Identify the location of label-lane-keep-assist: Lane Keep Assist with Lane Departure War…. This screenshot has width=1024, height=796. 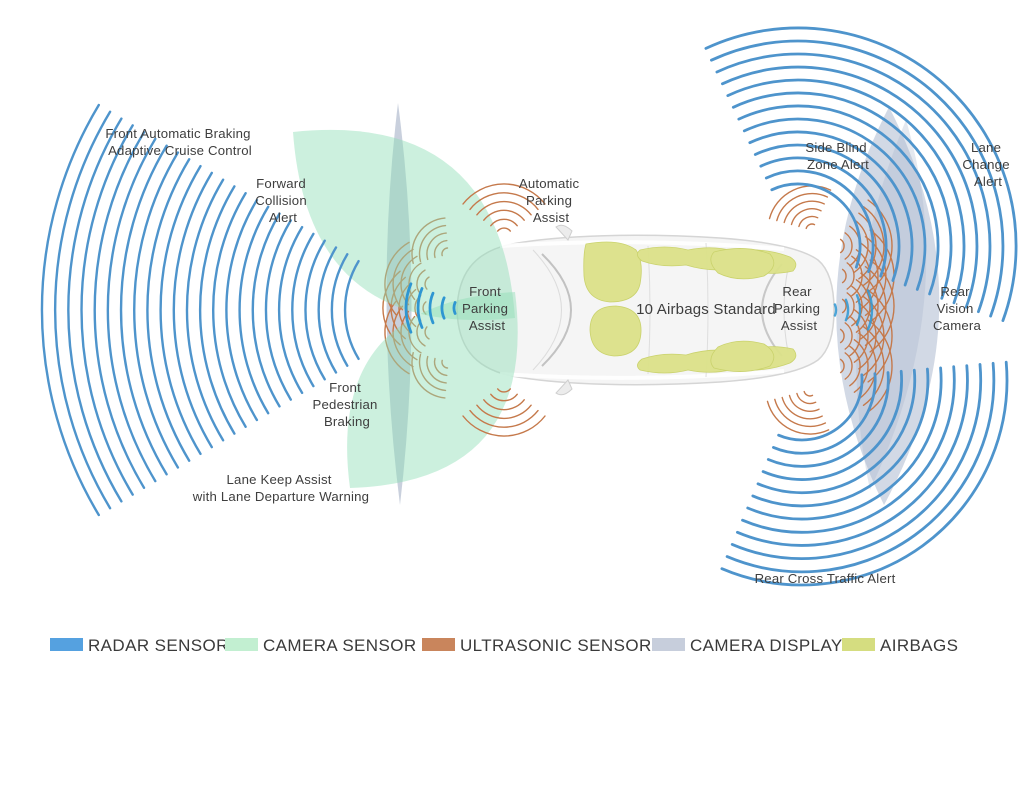
(280, 488).